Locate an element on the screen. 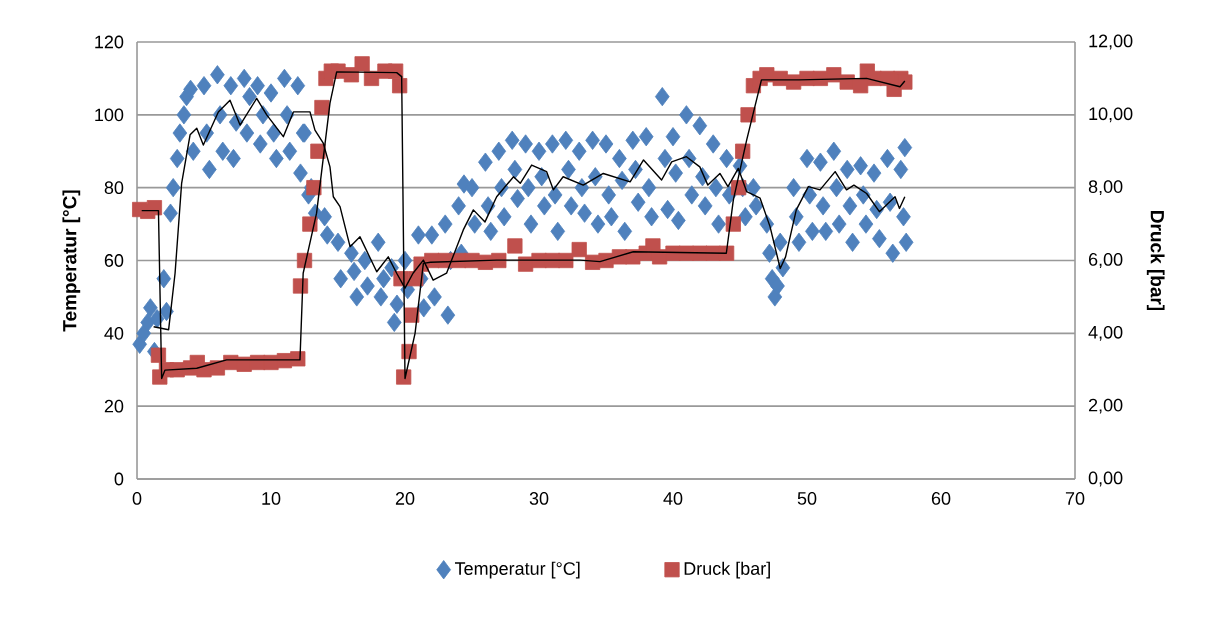 This screenshot has width=1214, height=638. y-tick-label: 80 is located at coordinates (114, 188).